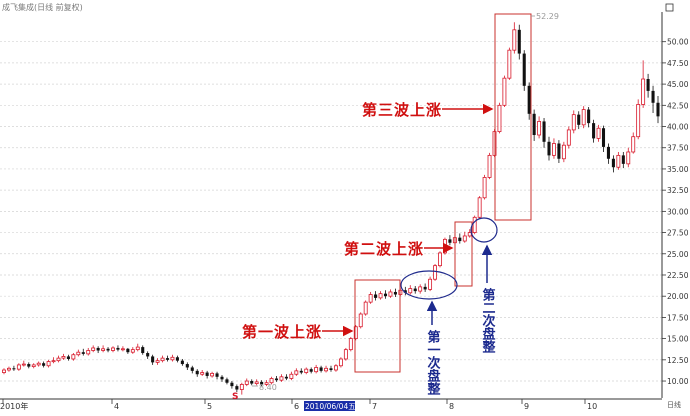  I want to click on annotation-arrows, so click(408, 220).